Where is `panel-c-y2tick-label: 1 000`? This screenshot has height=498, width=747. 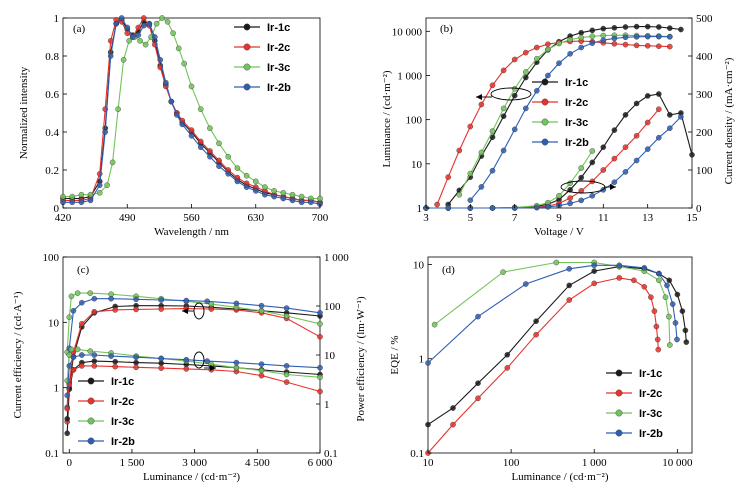 panel-c-y2tick-label: 1 000 is located at coordinates (336, 258).